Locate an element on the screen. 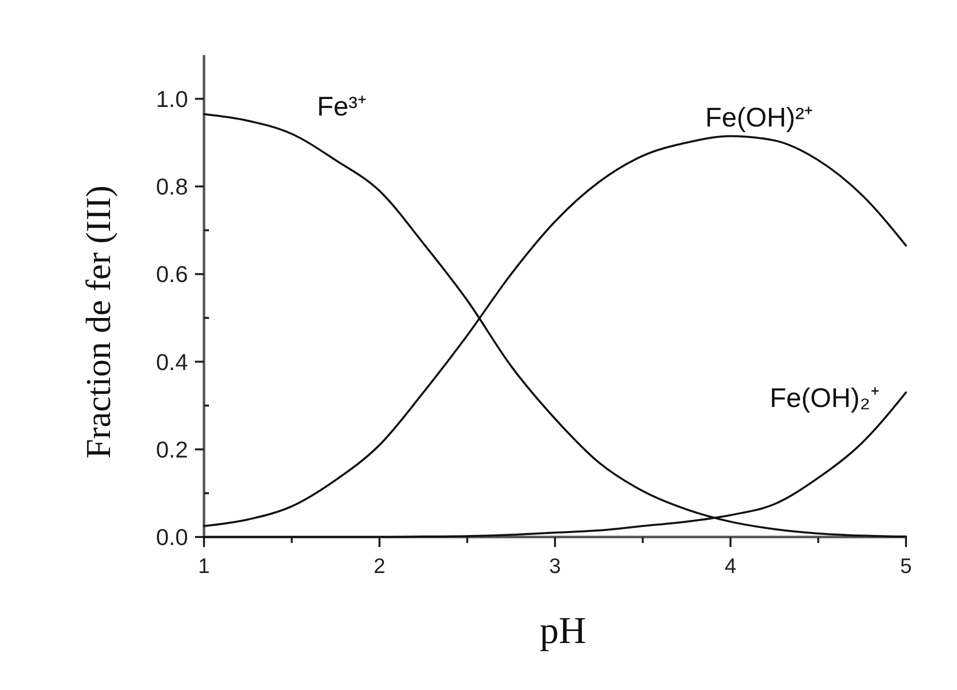 This screenshot has height=690, width=957. series-label: Fe(OH)²⁺ is located at coordinates (759, 117).